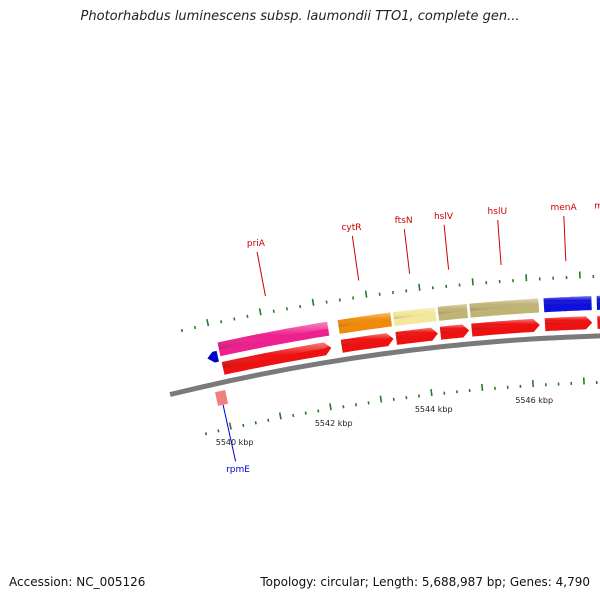 This screenshot has width=600, height=600. I want to click on gene-label-hslV: hslV, so click(444, 217).